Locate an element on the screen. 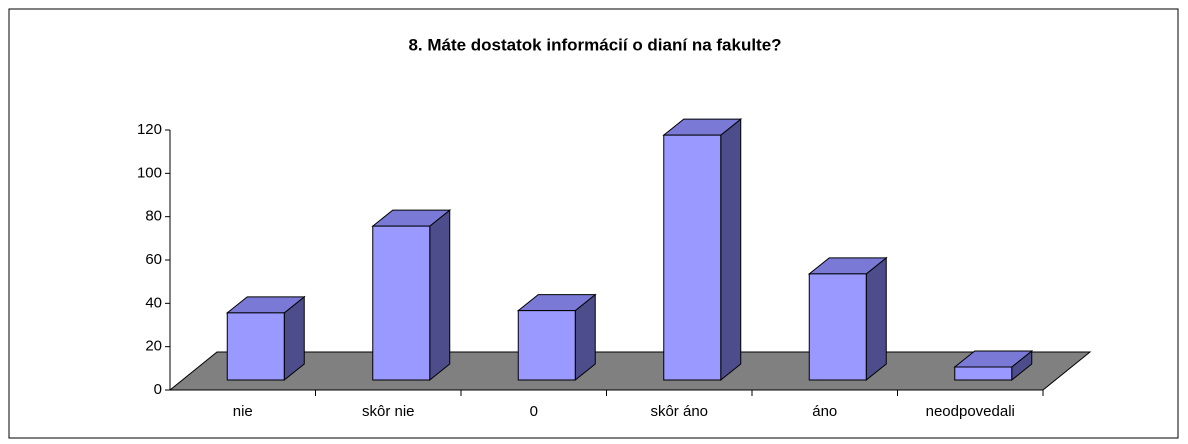 This screenshot has width=1188, height=444. y-tick-label: 40 is located at coordinates (153, 302).